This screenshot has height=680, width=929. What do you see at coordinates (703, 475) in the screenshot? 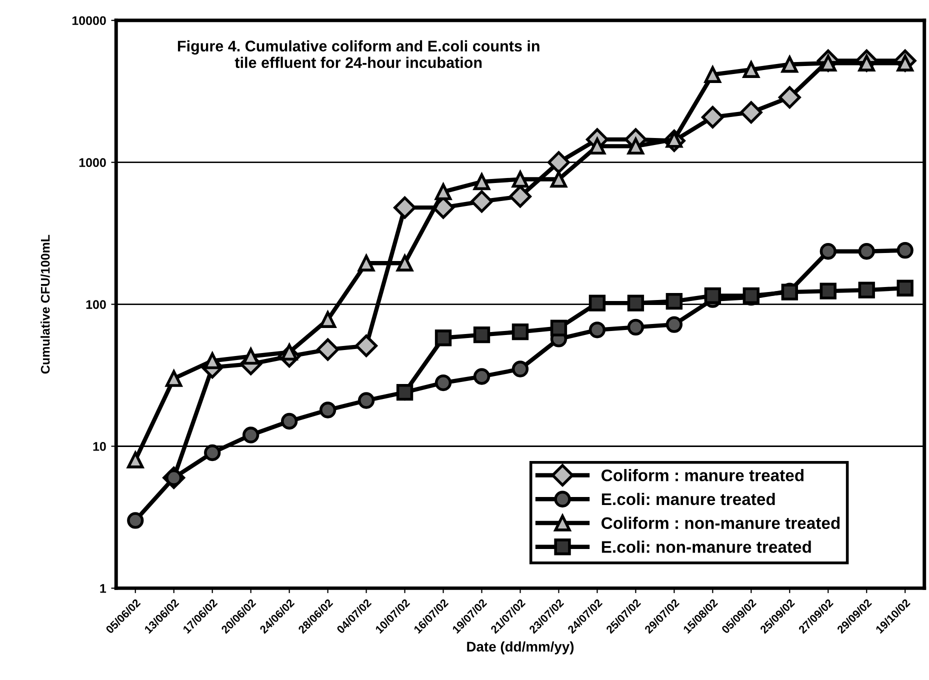
I see `legend-label: Coliform : manure treated` at bounding box center [703, 475].